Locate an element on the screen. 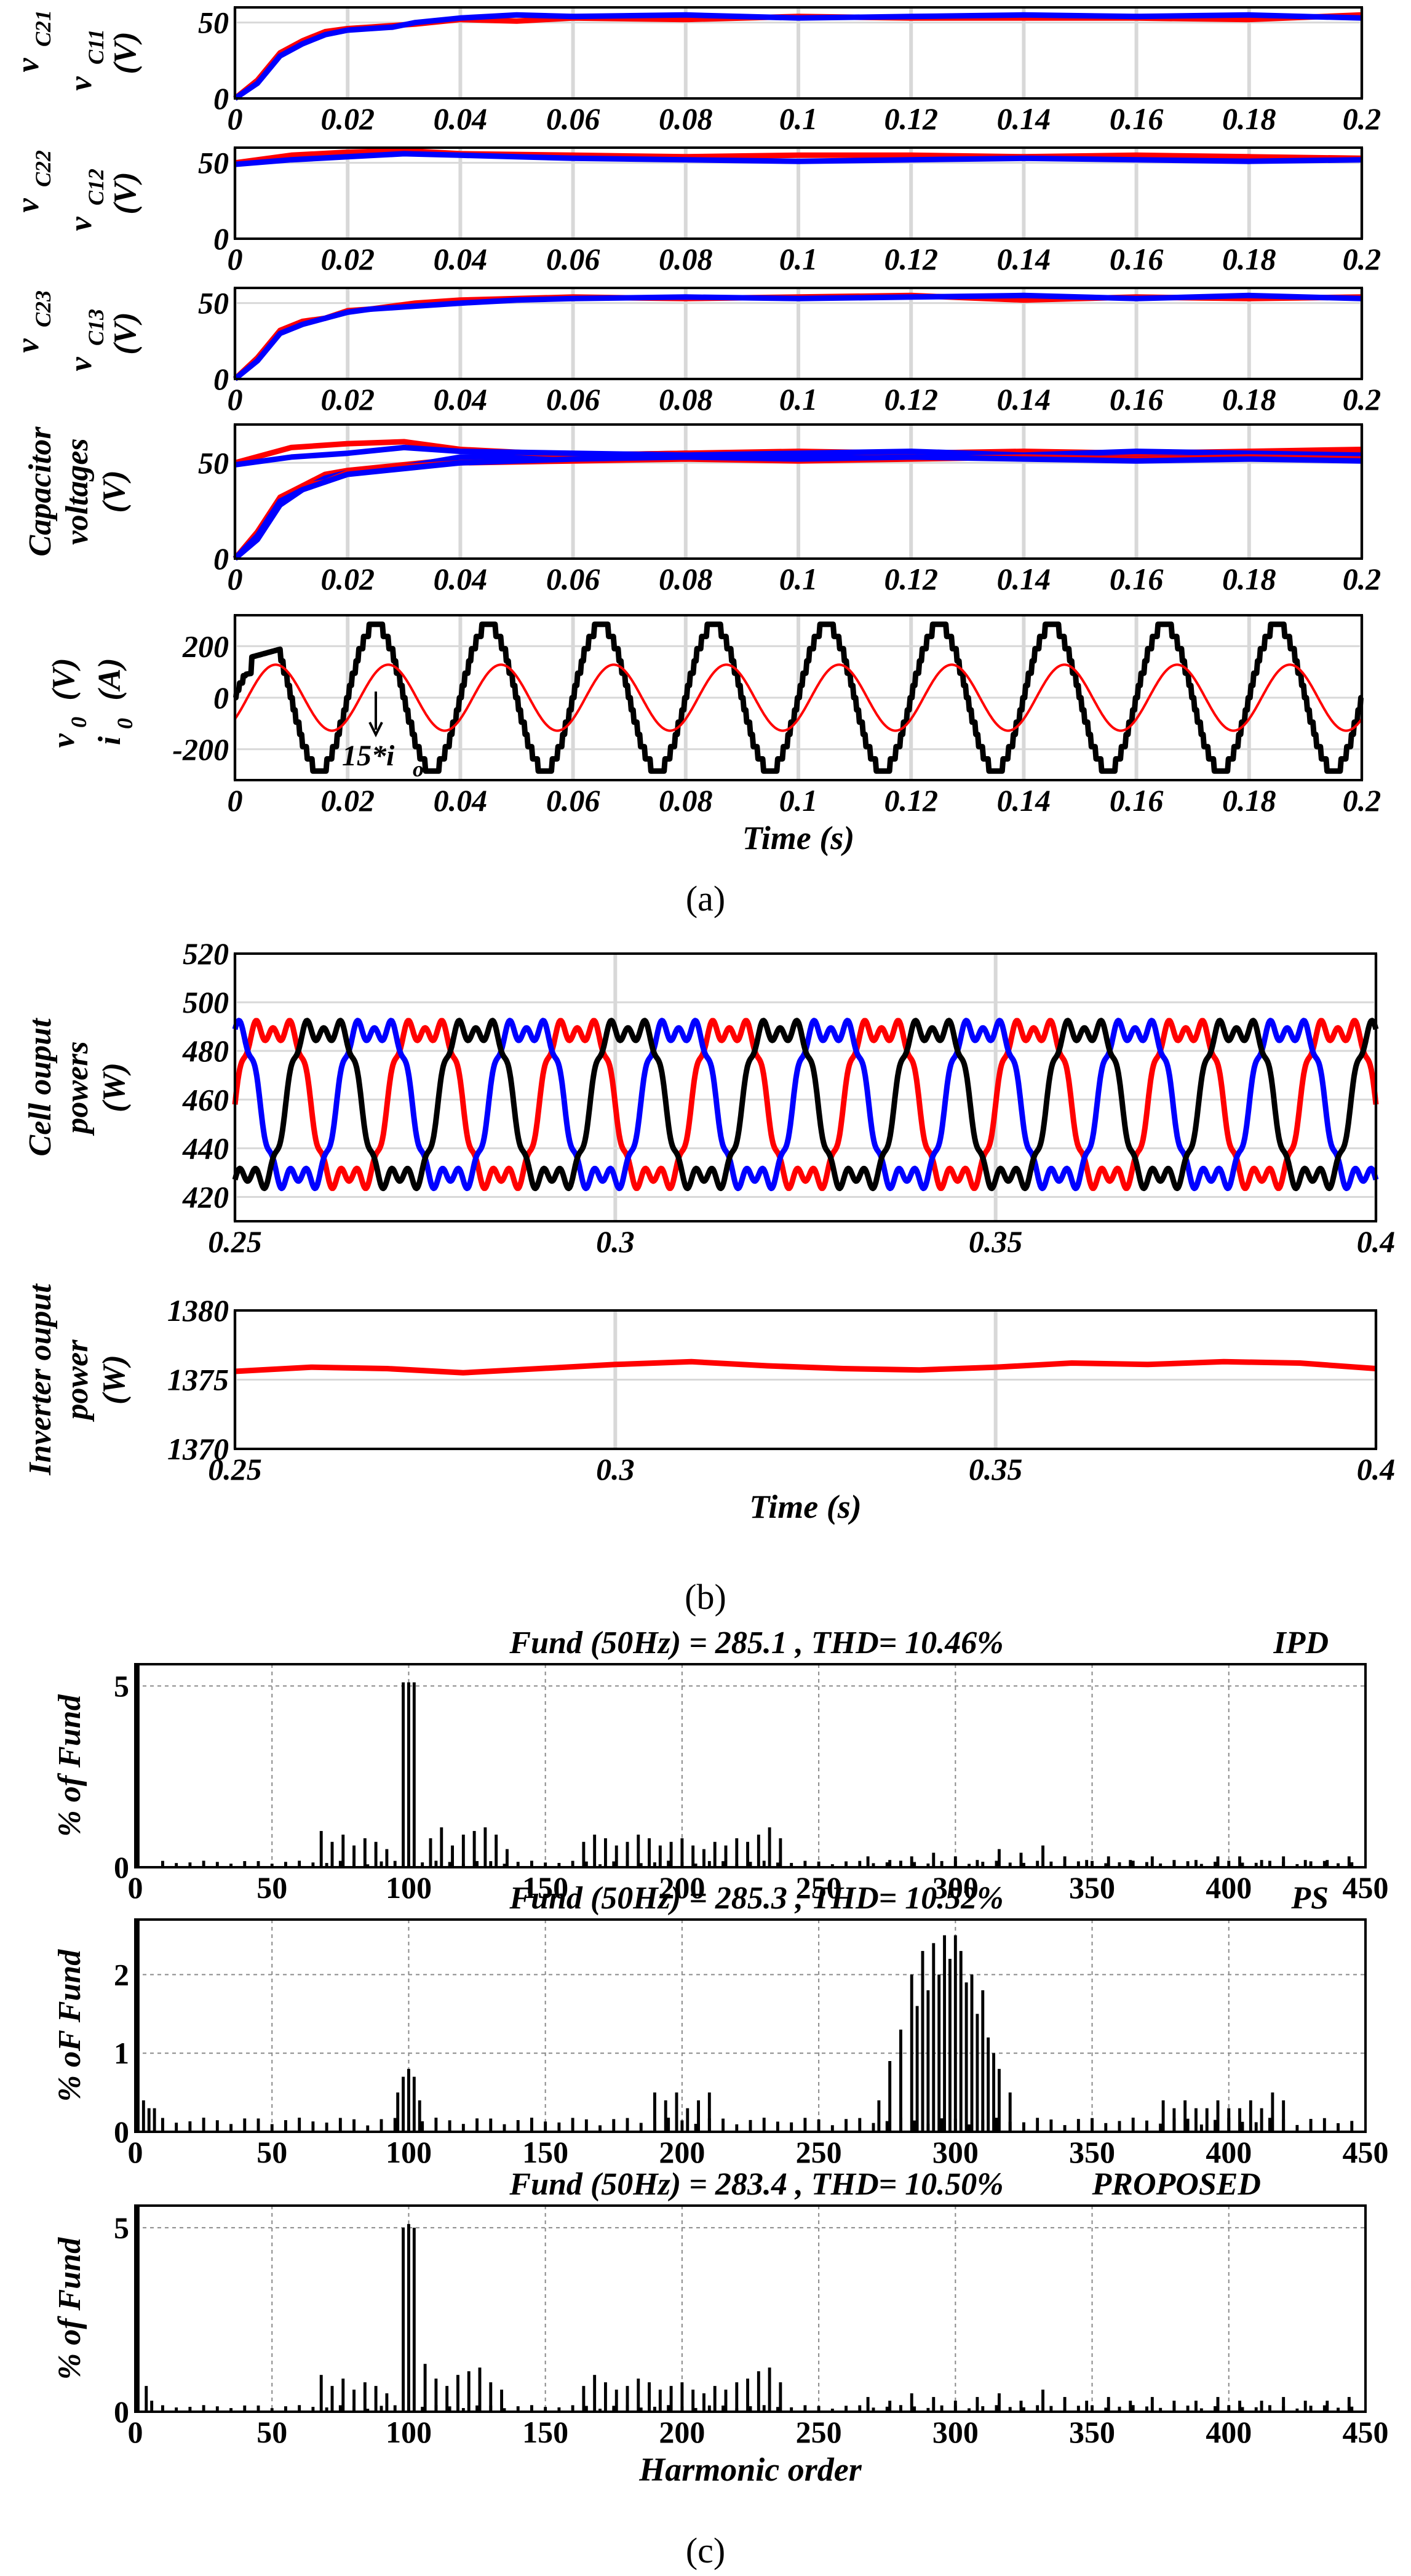  x-tick-label: 250 is located at coordinates (819, 2152).